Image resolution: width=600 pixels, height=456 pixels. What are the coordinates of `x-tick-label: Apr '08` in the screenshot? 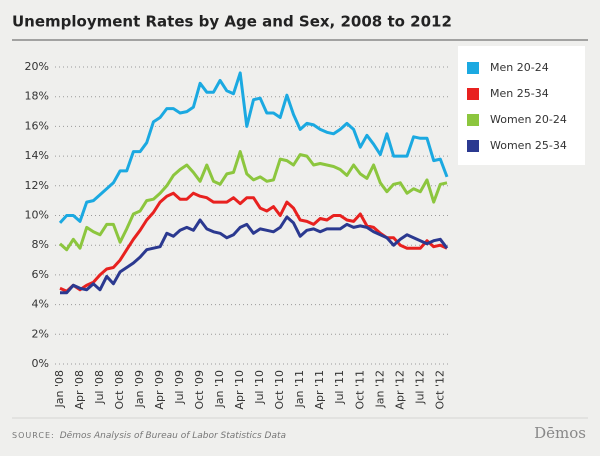 It's located at (79, 390).